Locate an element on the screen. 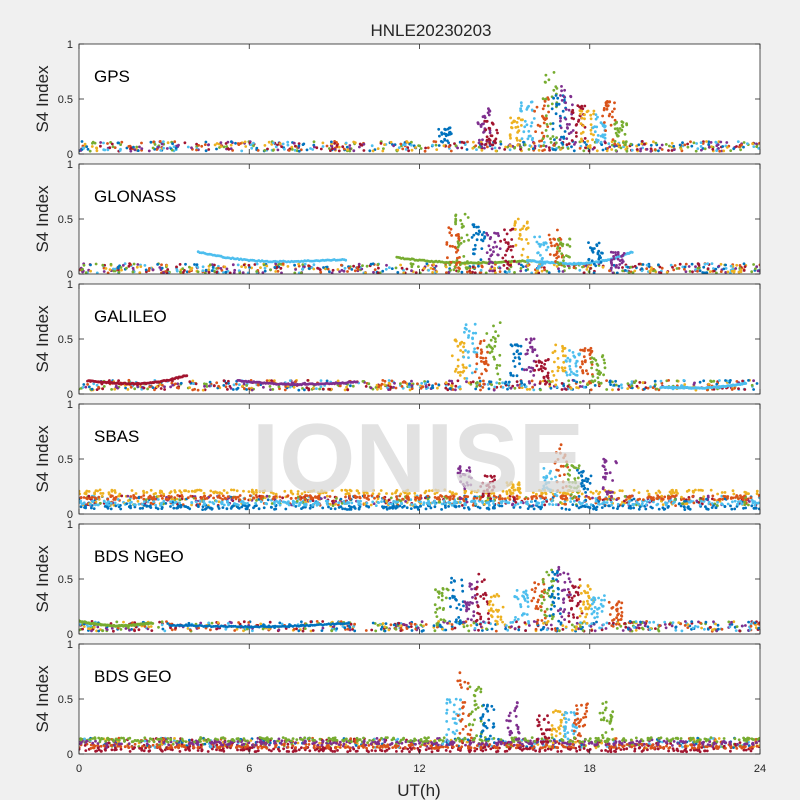 This screenshot has height=800, width=800. panel-title: GALILEO is located at coordinates (130, 316).